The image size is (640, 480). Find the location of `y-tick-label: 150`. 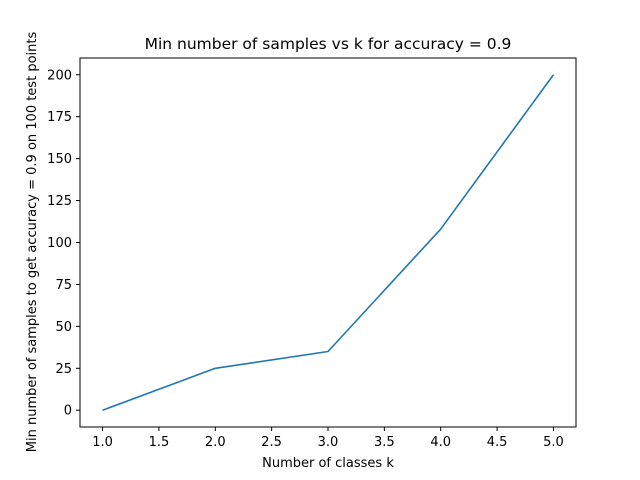

y-tick-label: 150 is located at coordinates (59, 159).